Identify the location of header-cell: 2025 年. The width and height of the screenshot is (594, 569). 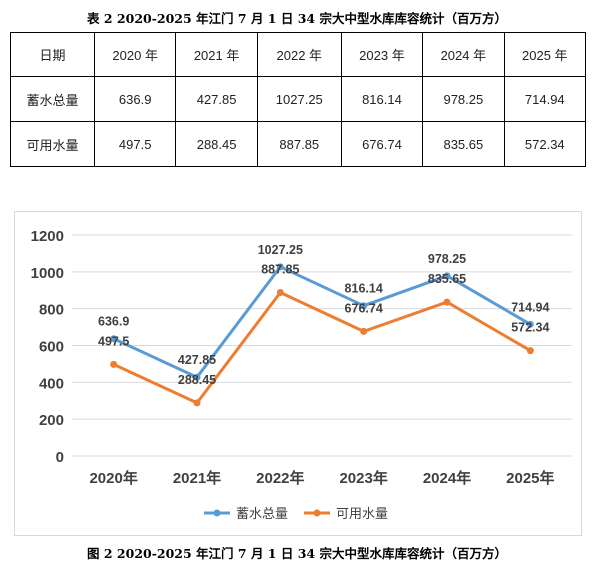
(545, 54).